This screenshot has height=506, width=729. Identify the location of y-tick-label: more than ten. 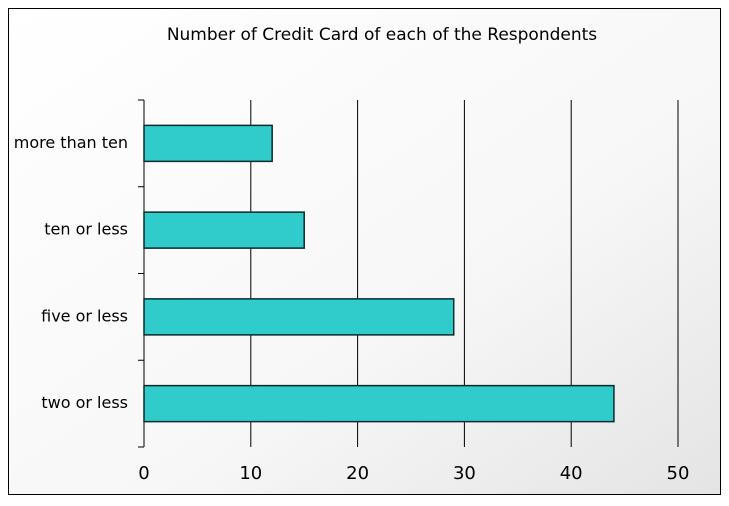
(71, 142).